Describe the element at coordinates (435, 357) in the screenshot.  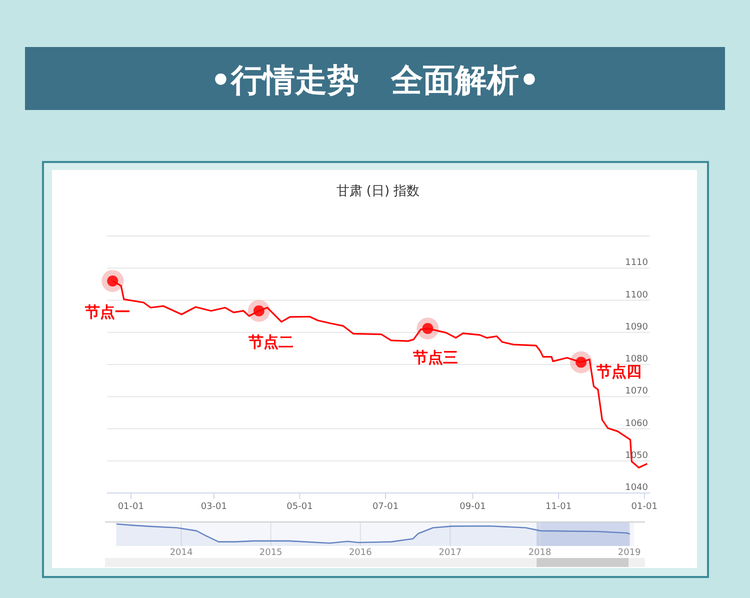
I see `annotation: 节点三` at that location.